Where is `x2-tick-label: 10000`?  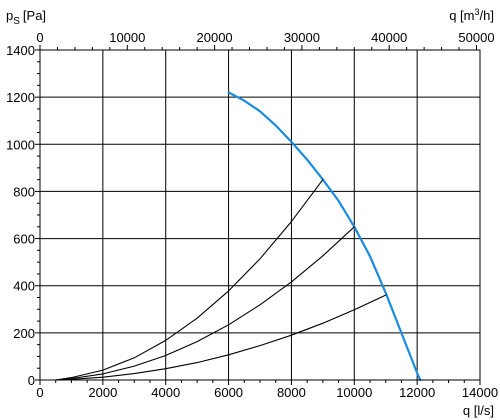 x2-tick-label: 10000 is located at coordinates (127, 37).